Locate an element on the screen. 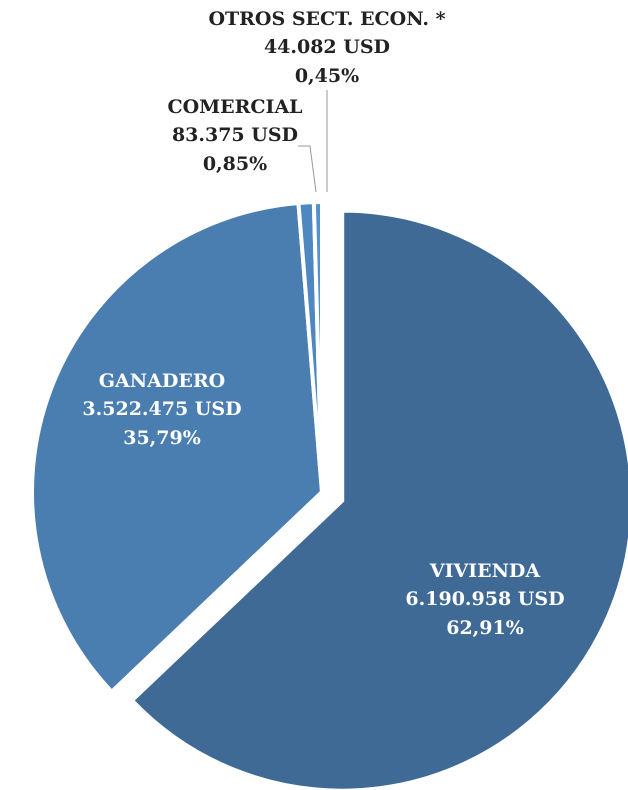  slice-value-label: 3.522.475 USD is located at coordinates (161, 409).